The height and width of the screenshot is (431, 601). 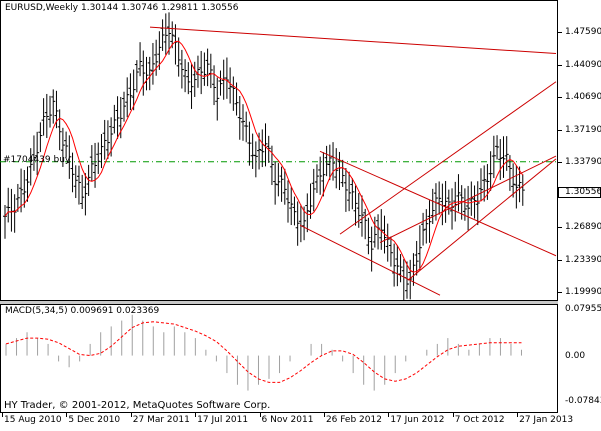 I want to click on price-tick-label: 1.47590, so click(x=583, y=31).